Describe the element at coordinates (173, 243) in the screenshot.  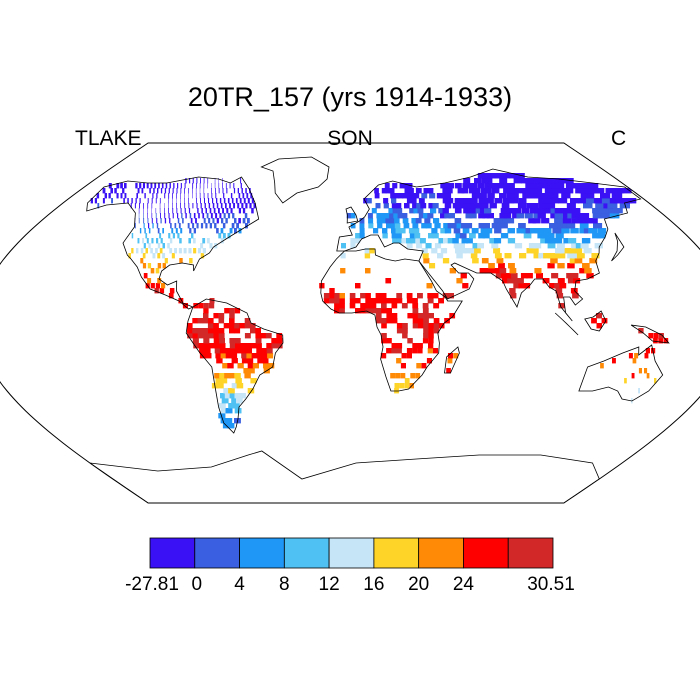
I see `north-america-coastline` at that location.